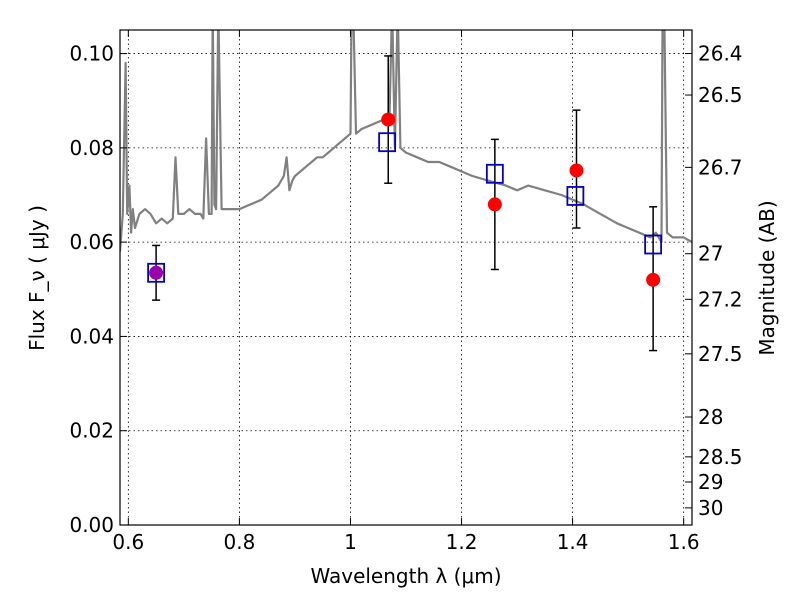 This screenshot has height=600, width=800. What do you see at coordinates (720, 354) in the screenshot?
I see `y2-tick-label: 27.5` at bounding box center [720, 354].